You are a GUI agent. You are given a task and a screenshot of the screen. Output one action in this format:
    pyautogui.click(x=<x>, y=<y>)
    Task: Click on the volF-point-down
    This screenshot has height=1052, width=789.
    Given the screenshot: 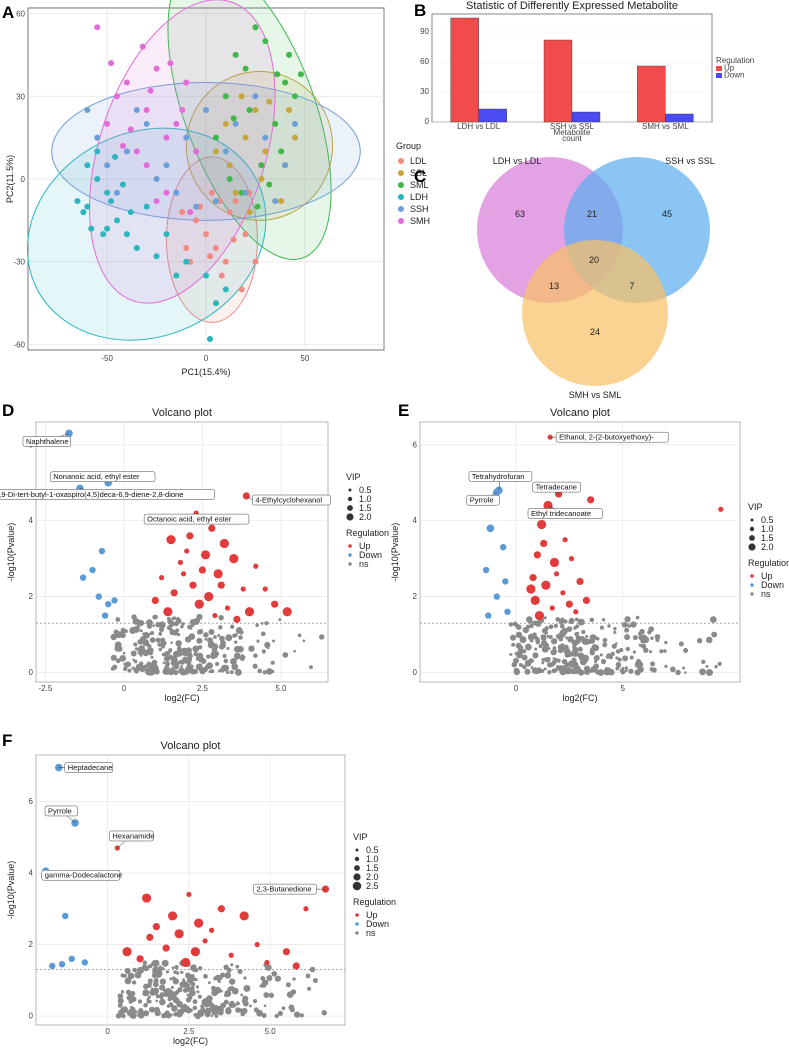 What is the action you would take?
    pyautogui.click(x=52, y=966)
    